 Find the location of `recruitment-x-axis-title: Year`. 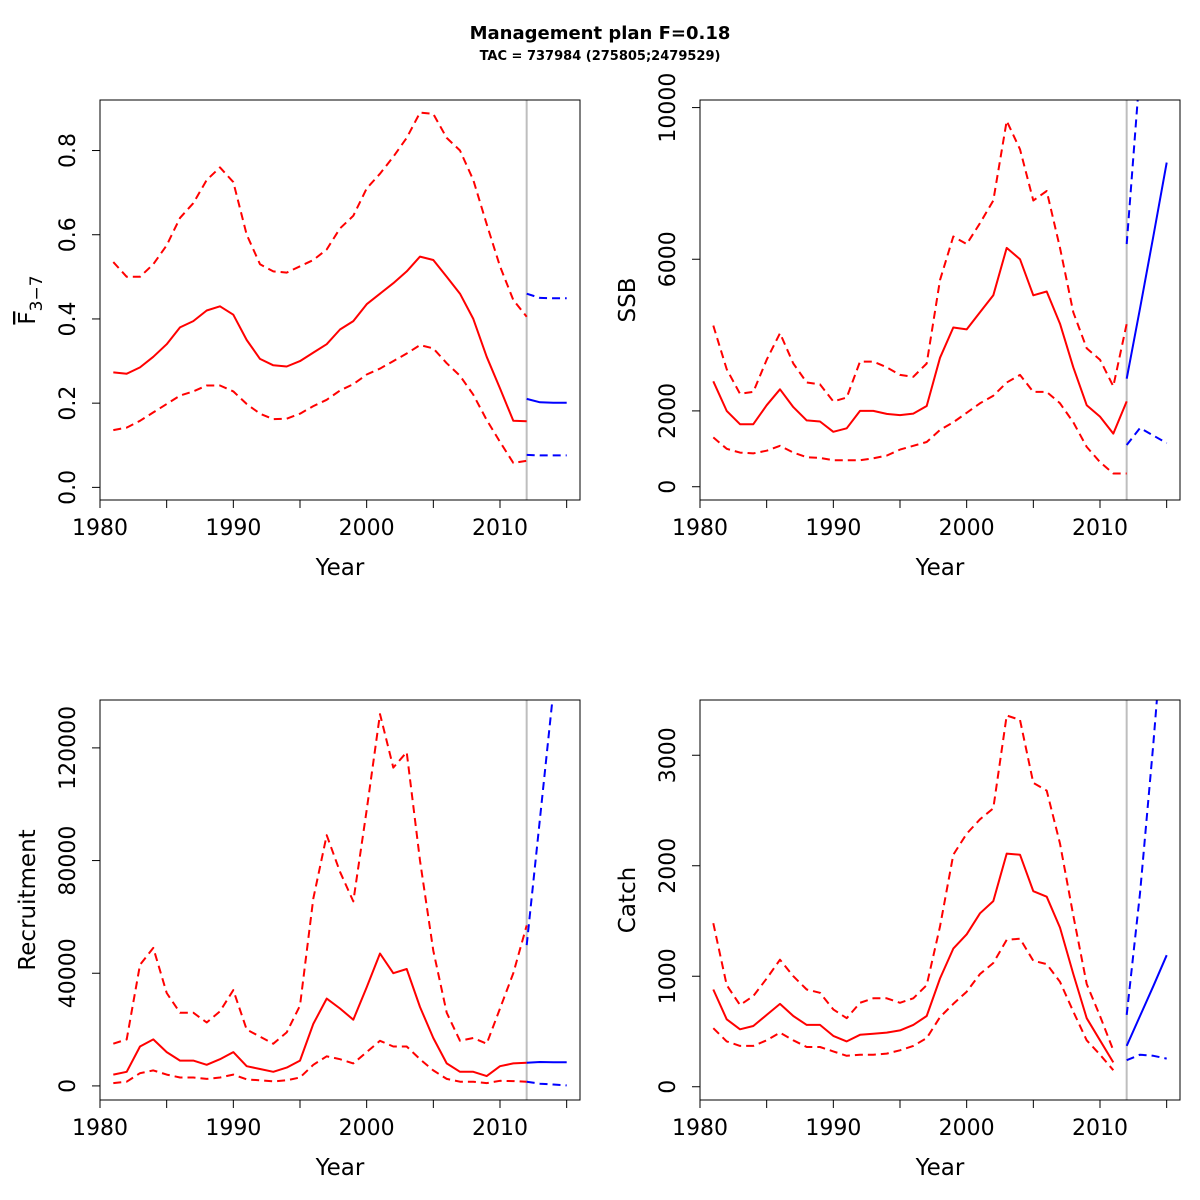

recruitment-x-axis-title: Year is located at coordinates (340, 1168).